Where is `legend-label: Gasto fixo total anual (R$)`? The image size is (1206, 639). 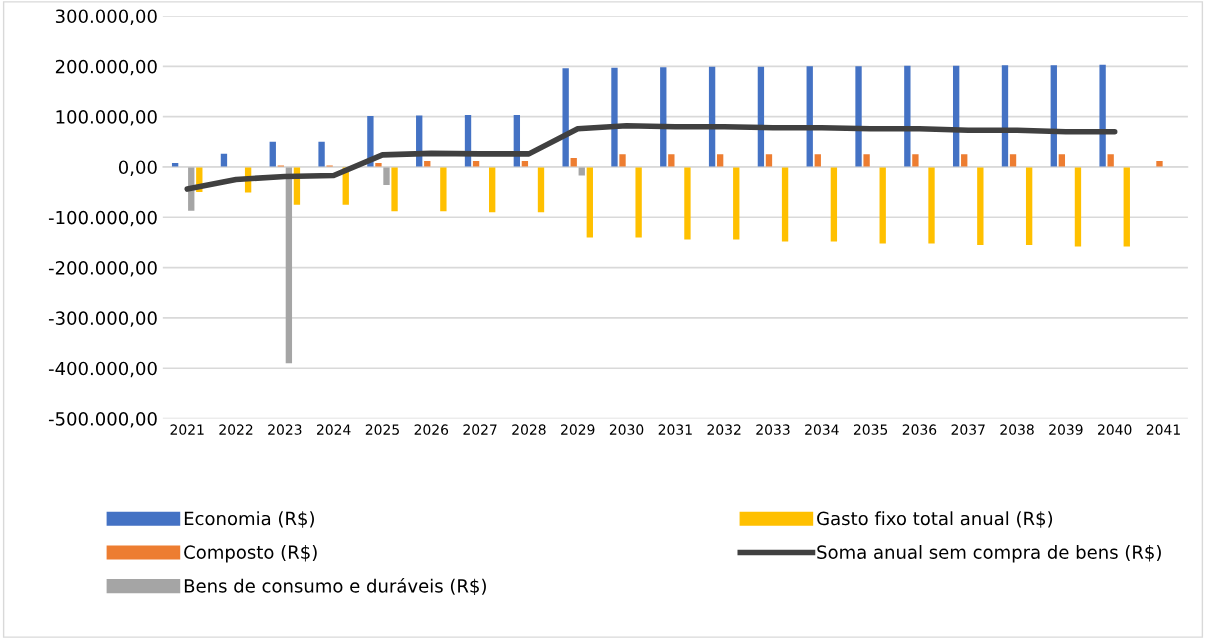
legend-label: Gasto fixo total anual (R$) is located at coordinates (935, 519).